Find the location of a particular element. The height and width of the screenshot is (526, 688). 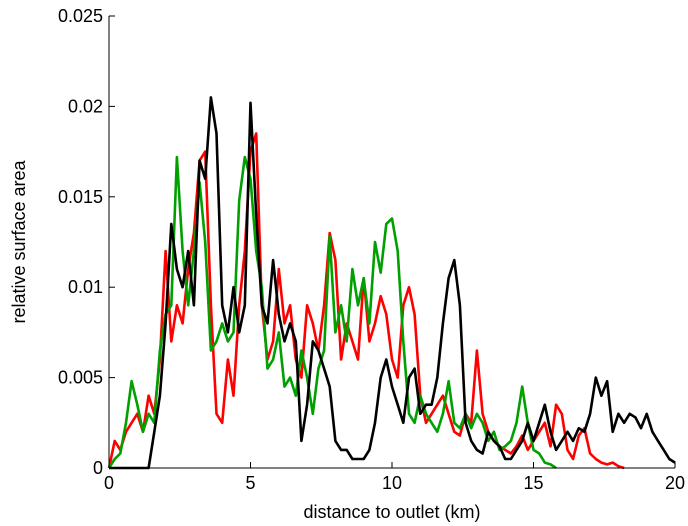

y-tick-label: 0.025 is located at coordinates (80, 16).